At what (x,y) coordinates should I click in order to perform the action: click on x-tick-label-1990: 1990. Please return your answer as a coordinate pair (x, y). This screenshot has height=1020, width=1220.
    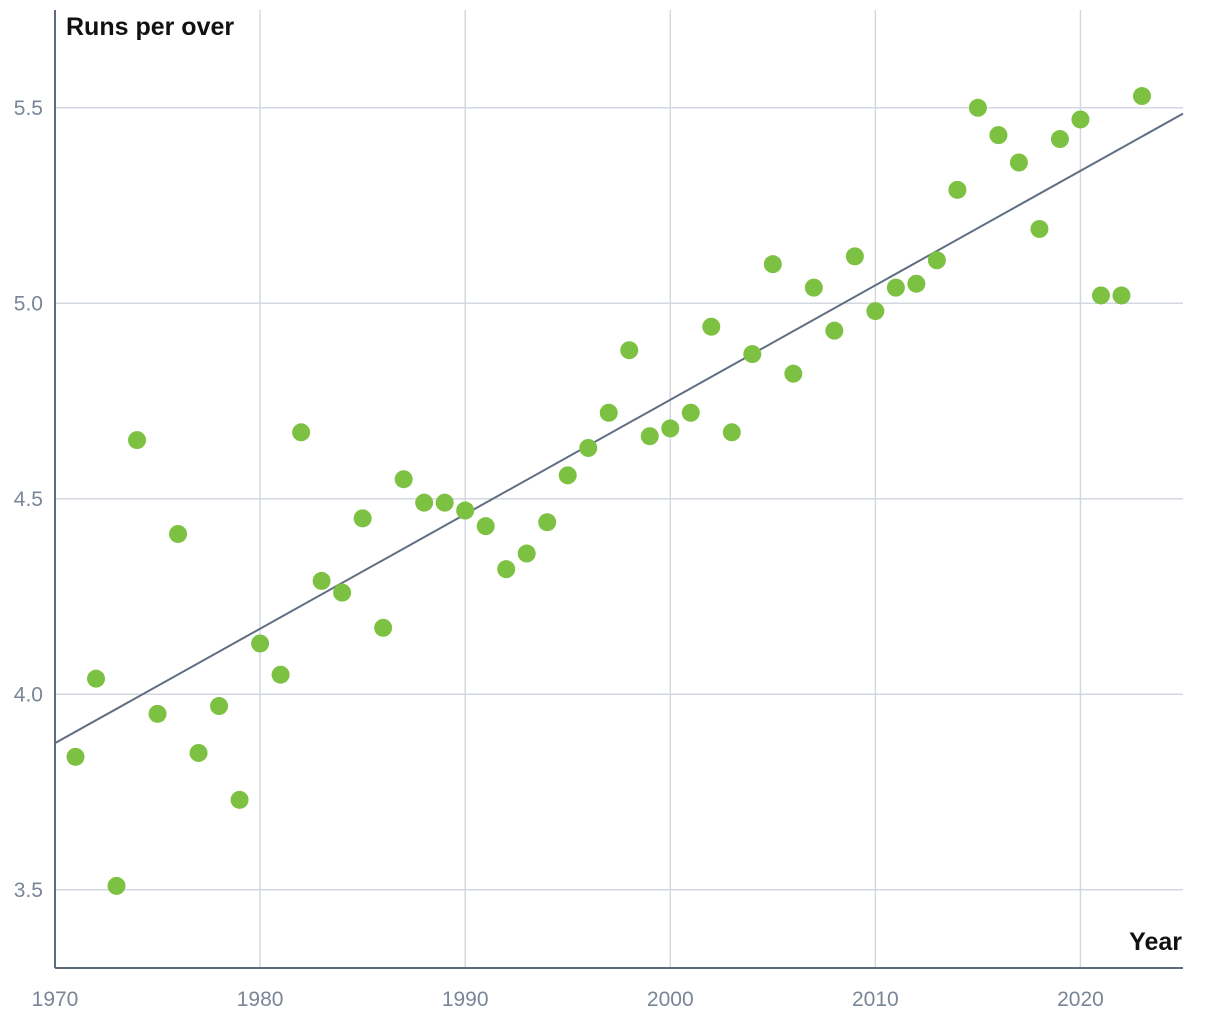
    Looking at the image, I should click on (465, 999).